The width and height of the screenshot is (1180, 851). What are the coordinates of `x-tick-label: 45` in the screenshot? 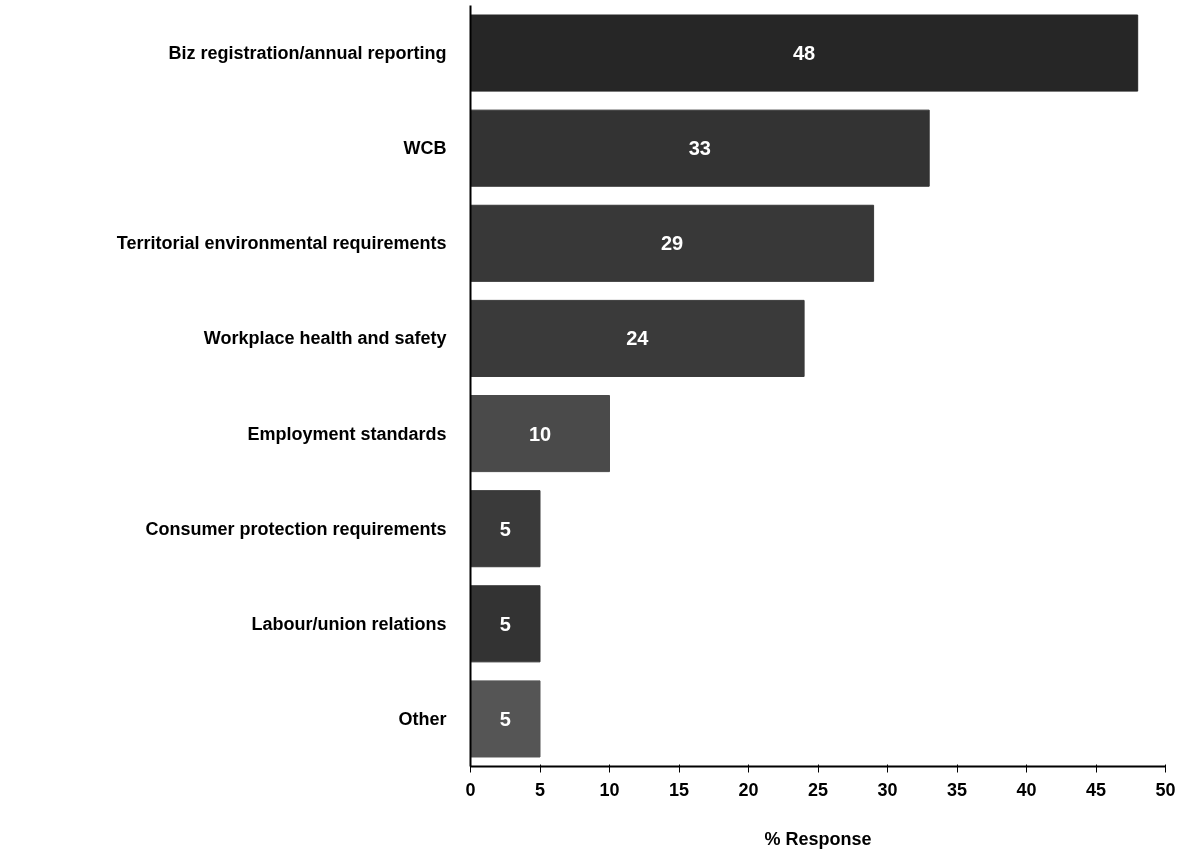 It's located at (1096, 789).